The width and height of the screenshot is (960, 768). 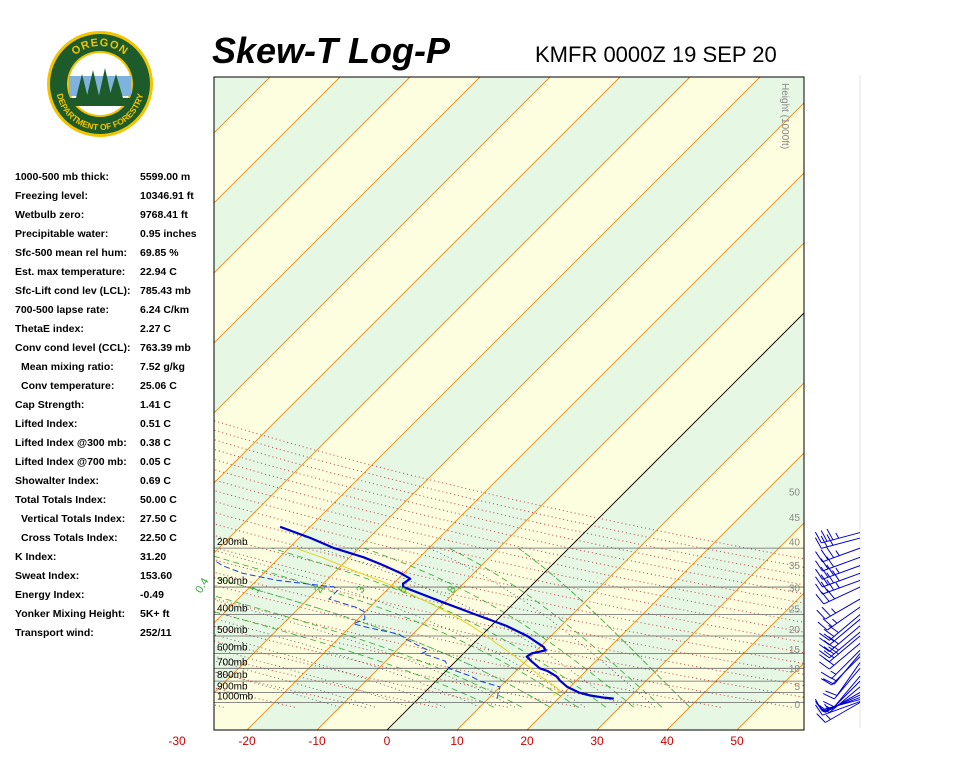 What do you see at coordinates (235, 697) in the screenshot?
I see `pressure-label: 1000mb` at bounding box center [235, 697].